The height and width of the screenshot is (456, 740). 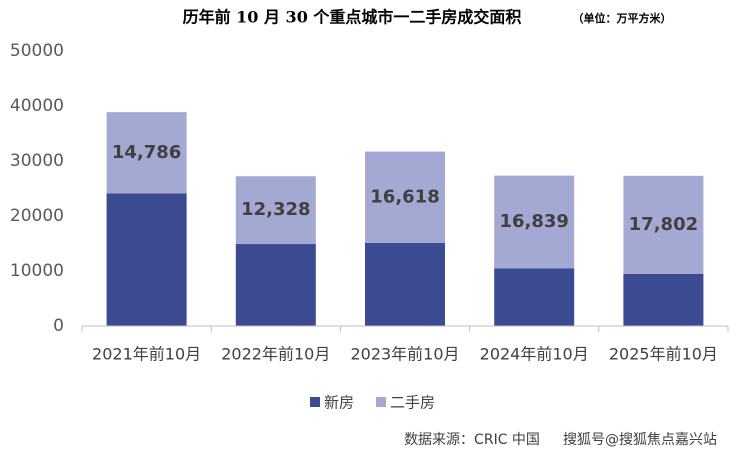 I want to click on value-label: 16,839, so click(x=533, y=221).